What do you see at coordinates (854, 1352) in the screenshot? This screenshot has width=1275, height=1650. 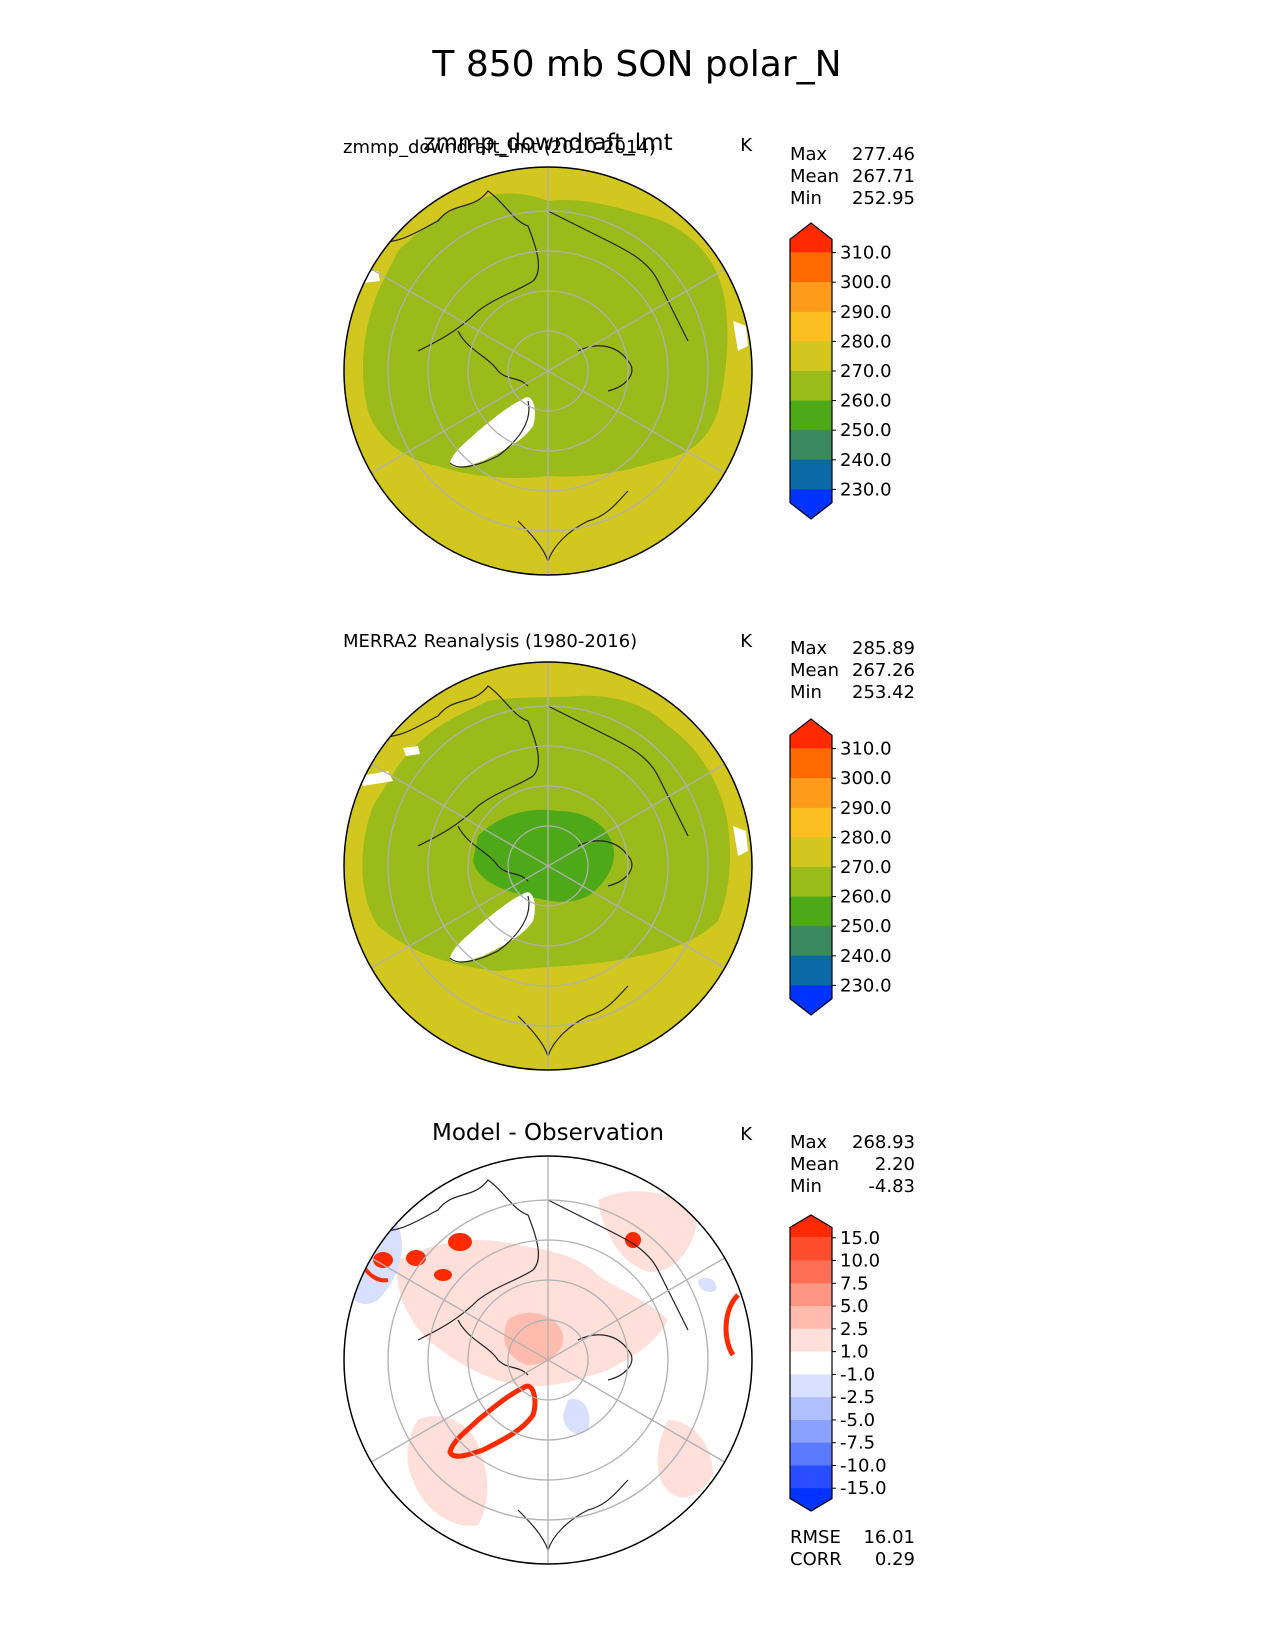 I see `colorbar-tick-label: 1.0` at bounding box center [854, 1352].